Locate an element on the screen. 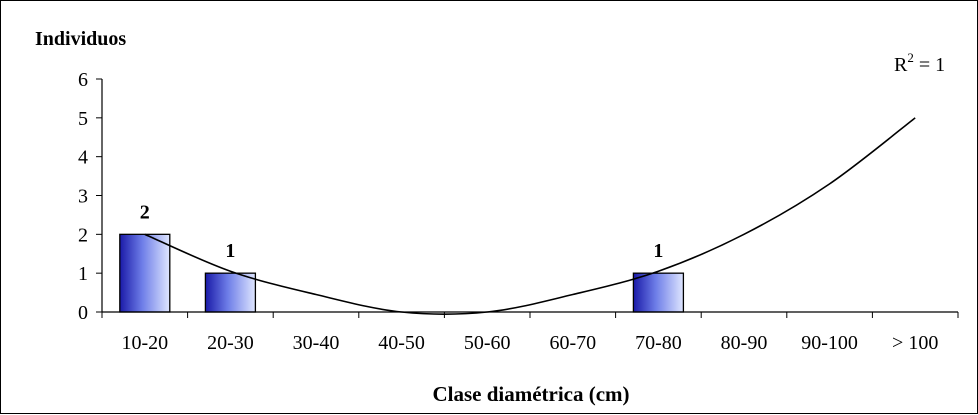  x-tick-label: 10-20 is located at coordinates (144, 343).